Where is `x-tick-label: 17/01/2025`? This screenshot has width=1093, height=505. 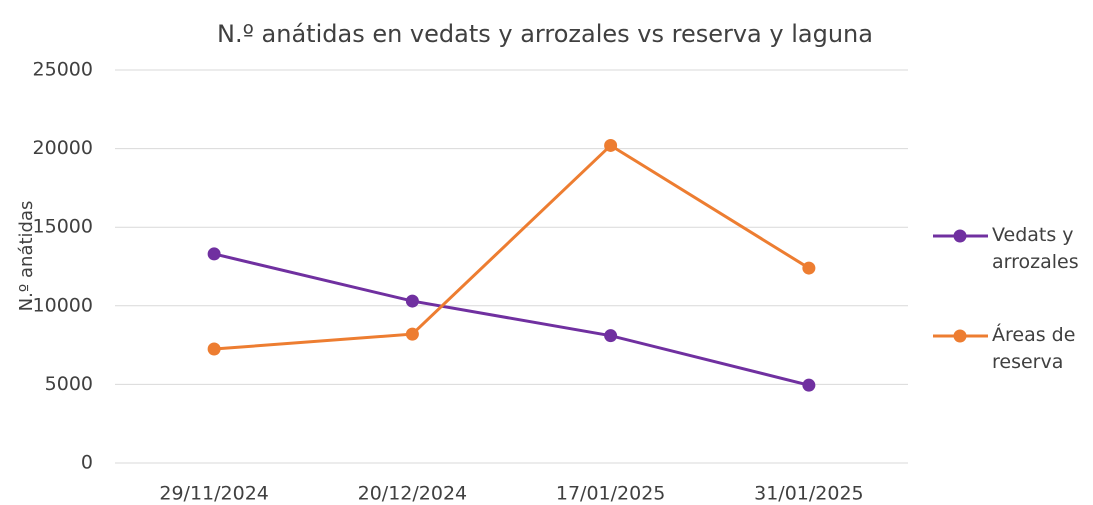
x-tick-label: 17/01/2025 is located at coordinates (611, 494).